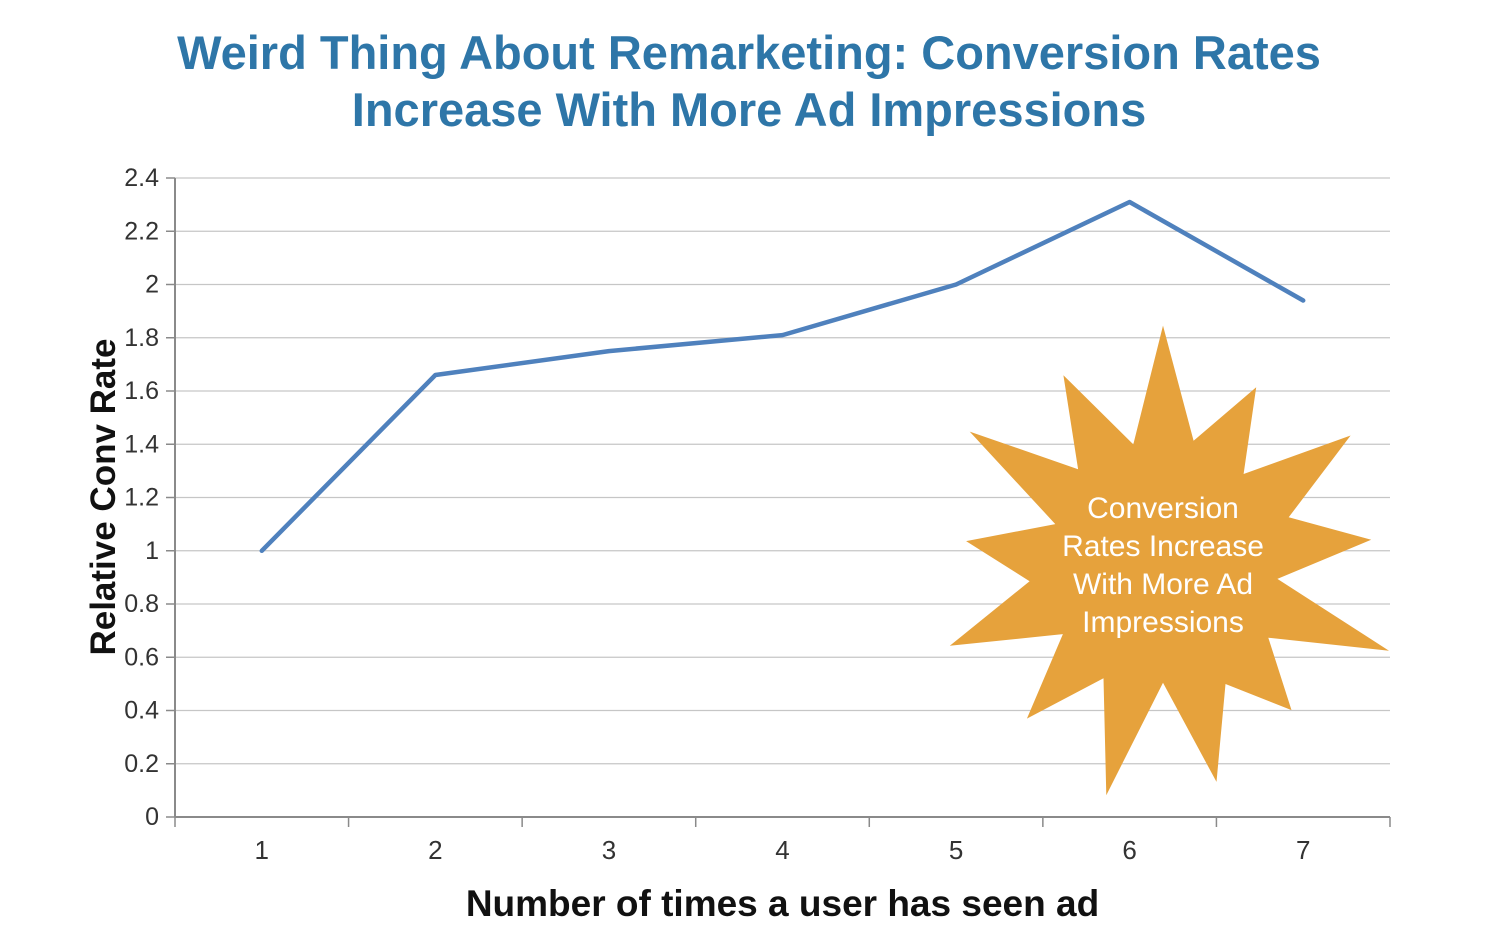 The height and width of the screenshot is (944, 1498). What do you see at coordinates (609, 850) in the screenshot?
I see `x-tick-label: 3` at bounding box center [609, 850].